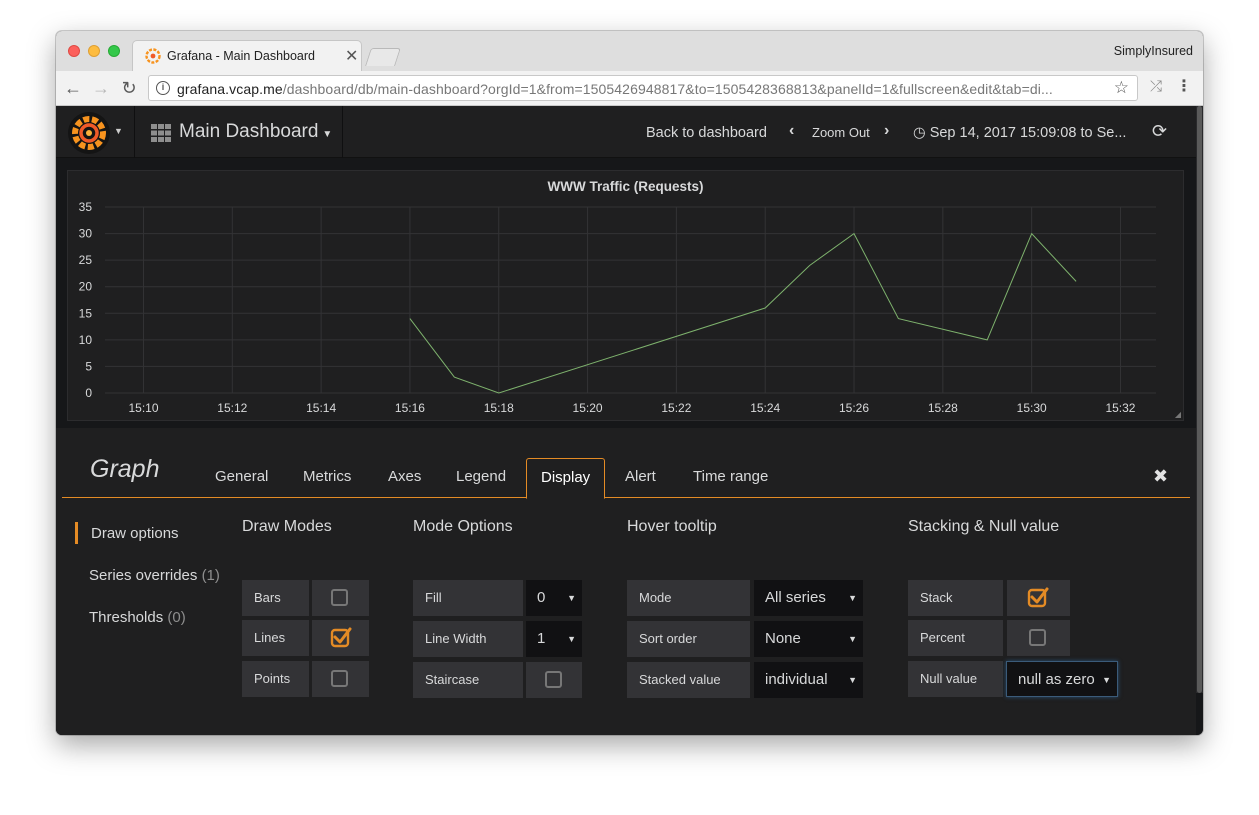  I want to click on side-item-count: (1), so click(210, 575).